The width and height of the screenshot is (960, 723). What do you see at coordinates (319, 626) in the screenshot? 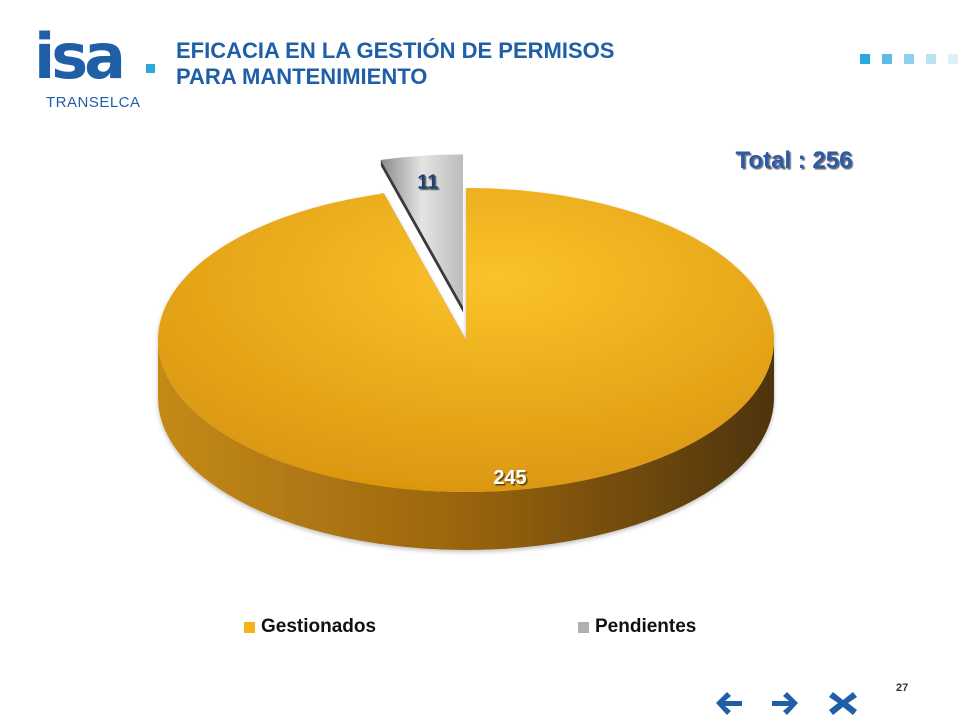
I see `legend-label: Gestionados` at bounding box center [319, 626].